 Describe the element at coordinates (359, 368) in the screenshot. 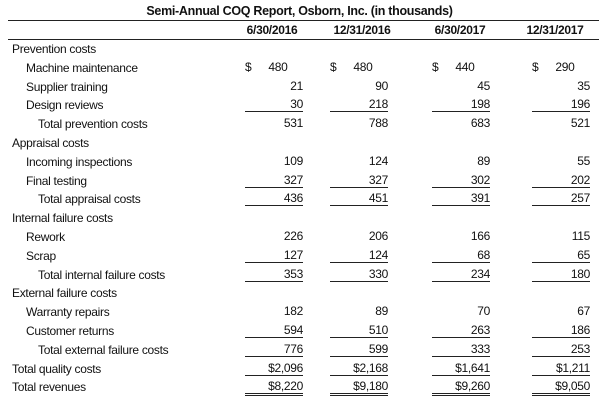

I see `value-cell: $2,168` at that location.